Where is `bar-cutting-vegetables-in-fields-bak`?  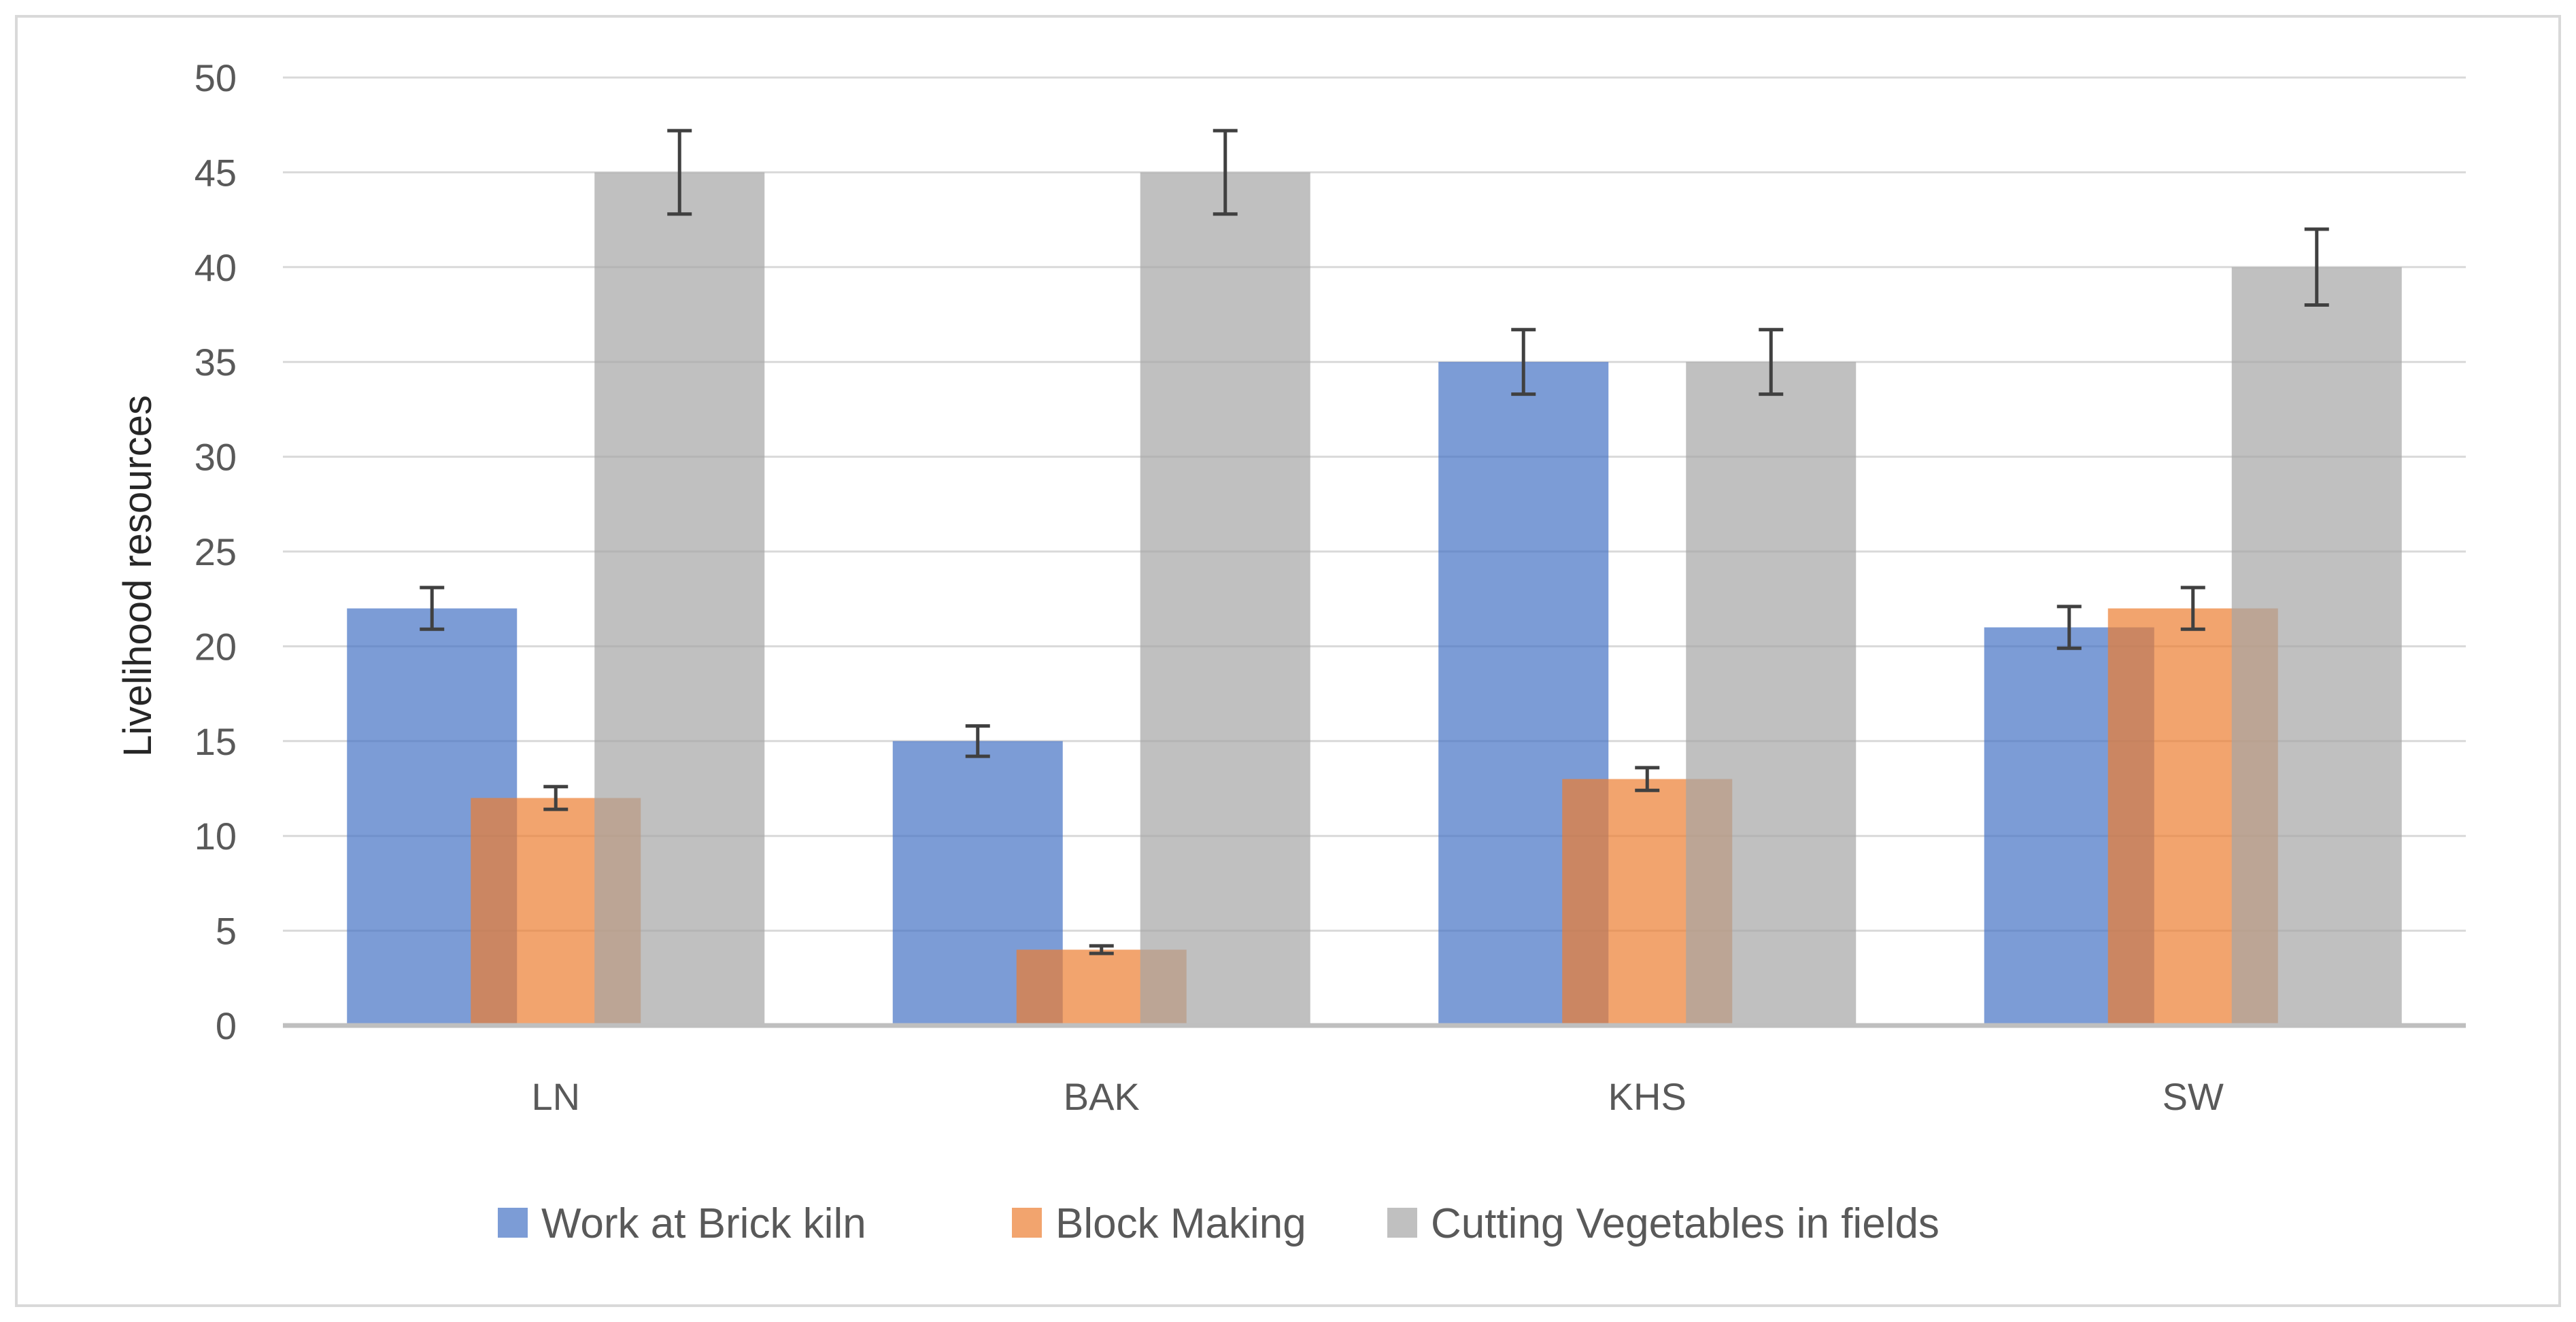 bar-cutting-vegetables-in-fields-bak is located at coordinates (1225, 599).